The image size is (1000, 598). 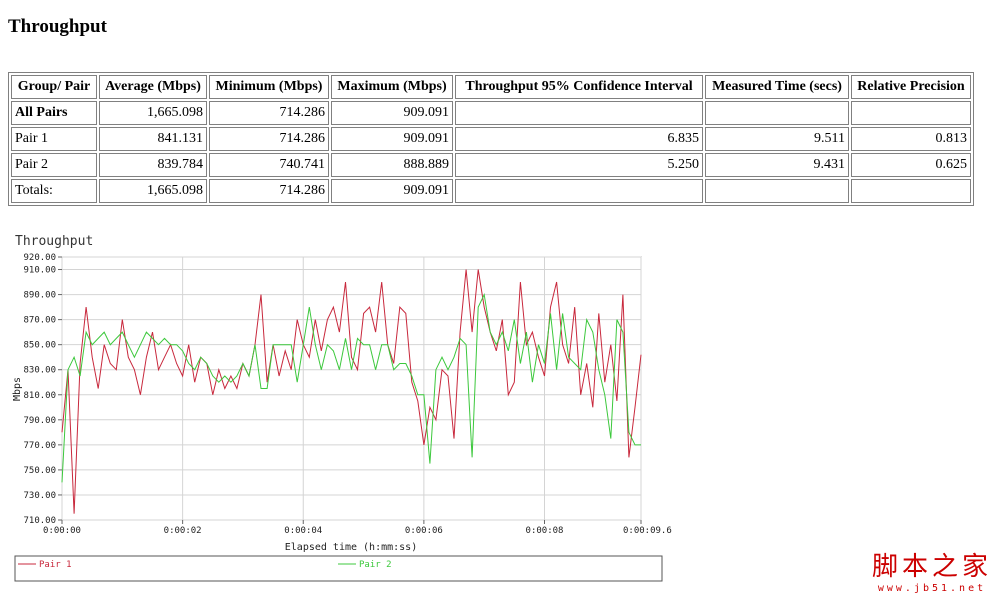 I want to click on y-tick-label: 710.00, so click(x=39, y=521).